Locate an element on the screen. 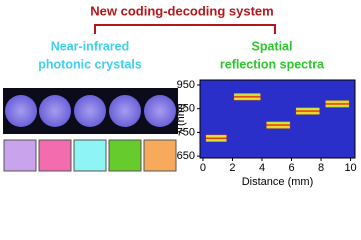 This screenshot has height=240, width=361. x-tick-label: 10 is located at coordinates (350, 168).